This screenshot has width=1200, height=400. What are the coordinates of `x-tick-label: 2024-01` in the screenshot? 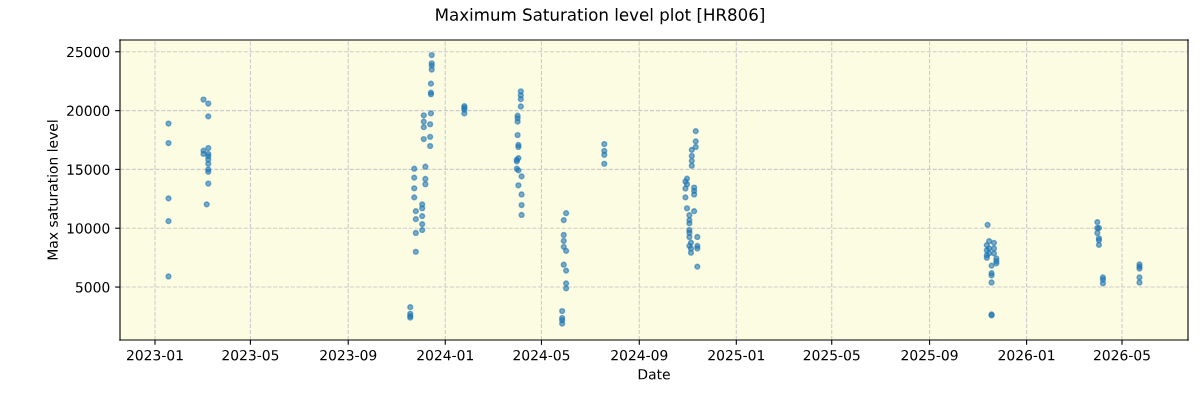 It's located at (445, 355).